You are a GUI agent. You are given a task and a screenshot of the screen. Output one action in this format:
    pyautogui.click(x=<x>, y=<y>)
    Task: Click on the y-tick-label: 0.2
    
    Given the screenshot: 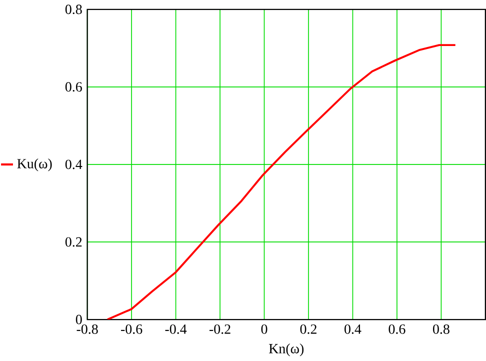 What is the action you would take?
    pyautogui.click(x=73, y=242)
    